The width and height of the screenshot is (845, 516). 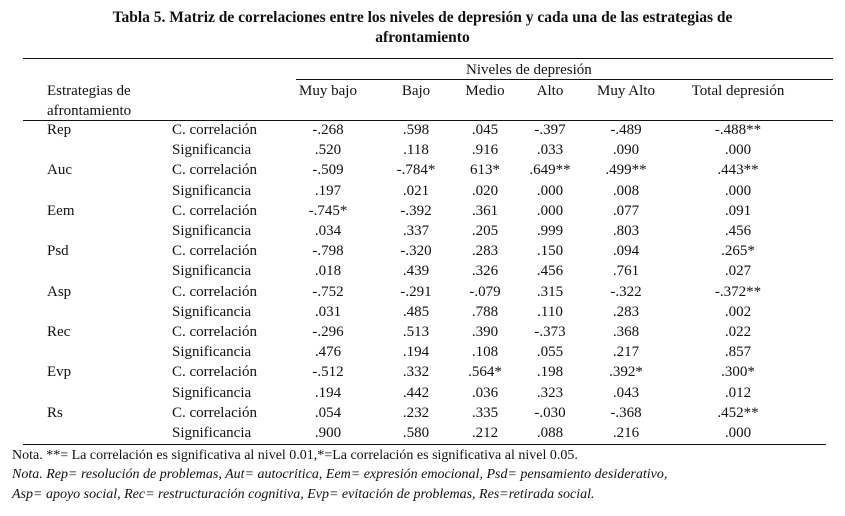 I want to click on table-row: Significancia .900 .580 .212 .088 .216 .000, so click(x=422, y=433).